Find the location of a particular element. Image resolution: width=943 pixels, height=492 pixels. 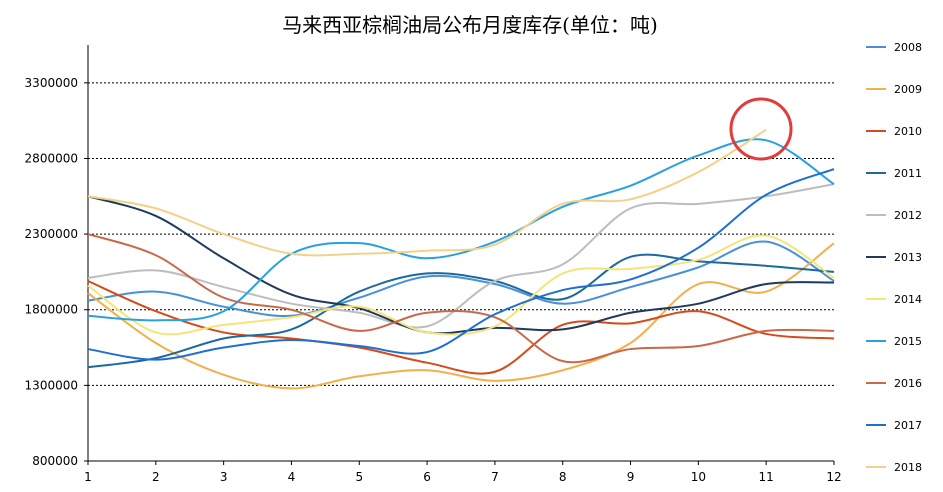

x-tick-label: 12 is located at coordinates (833, 477).